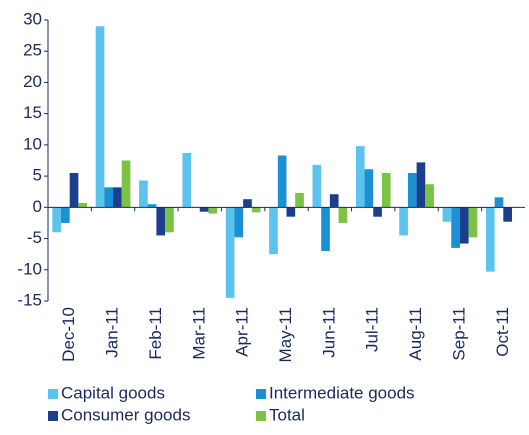 The image size is (529, 435). Describe the element at coordinates (113, 392) in the screenshot. I see `legend-label: Capital goods` at that location.